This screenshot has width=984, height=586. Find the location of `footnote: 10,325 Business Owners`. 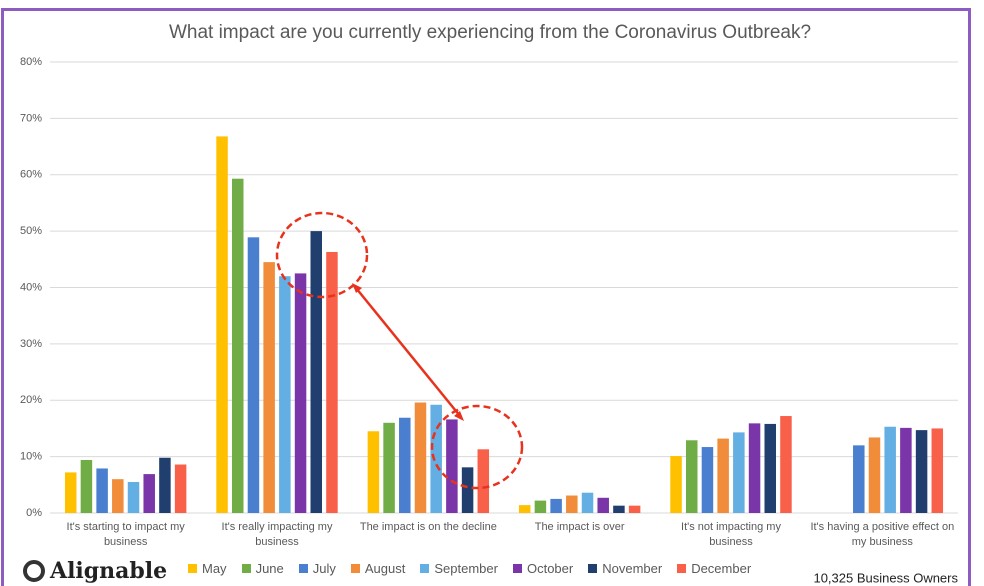

footnote: 10,325 Business Owners is located at coordinates (885, 577).